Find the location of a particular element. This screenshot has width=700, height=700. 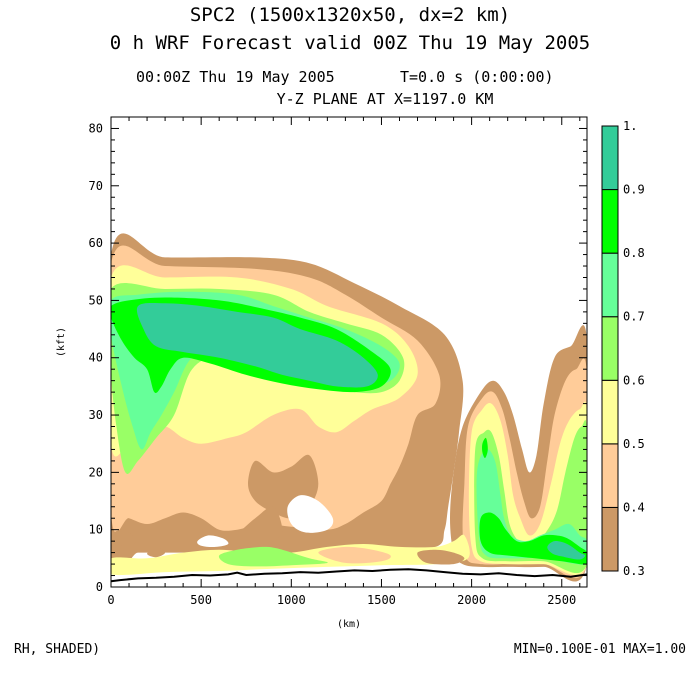

min-max-label: MIN=0.100E-01 MAX=1.00 is located at coordinates (599, 649).